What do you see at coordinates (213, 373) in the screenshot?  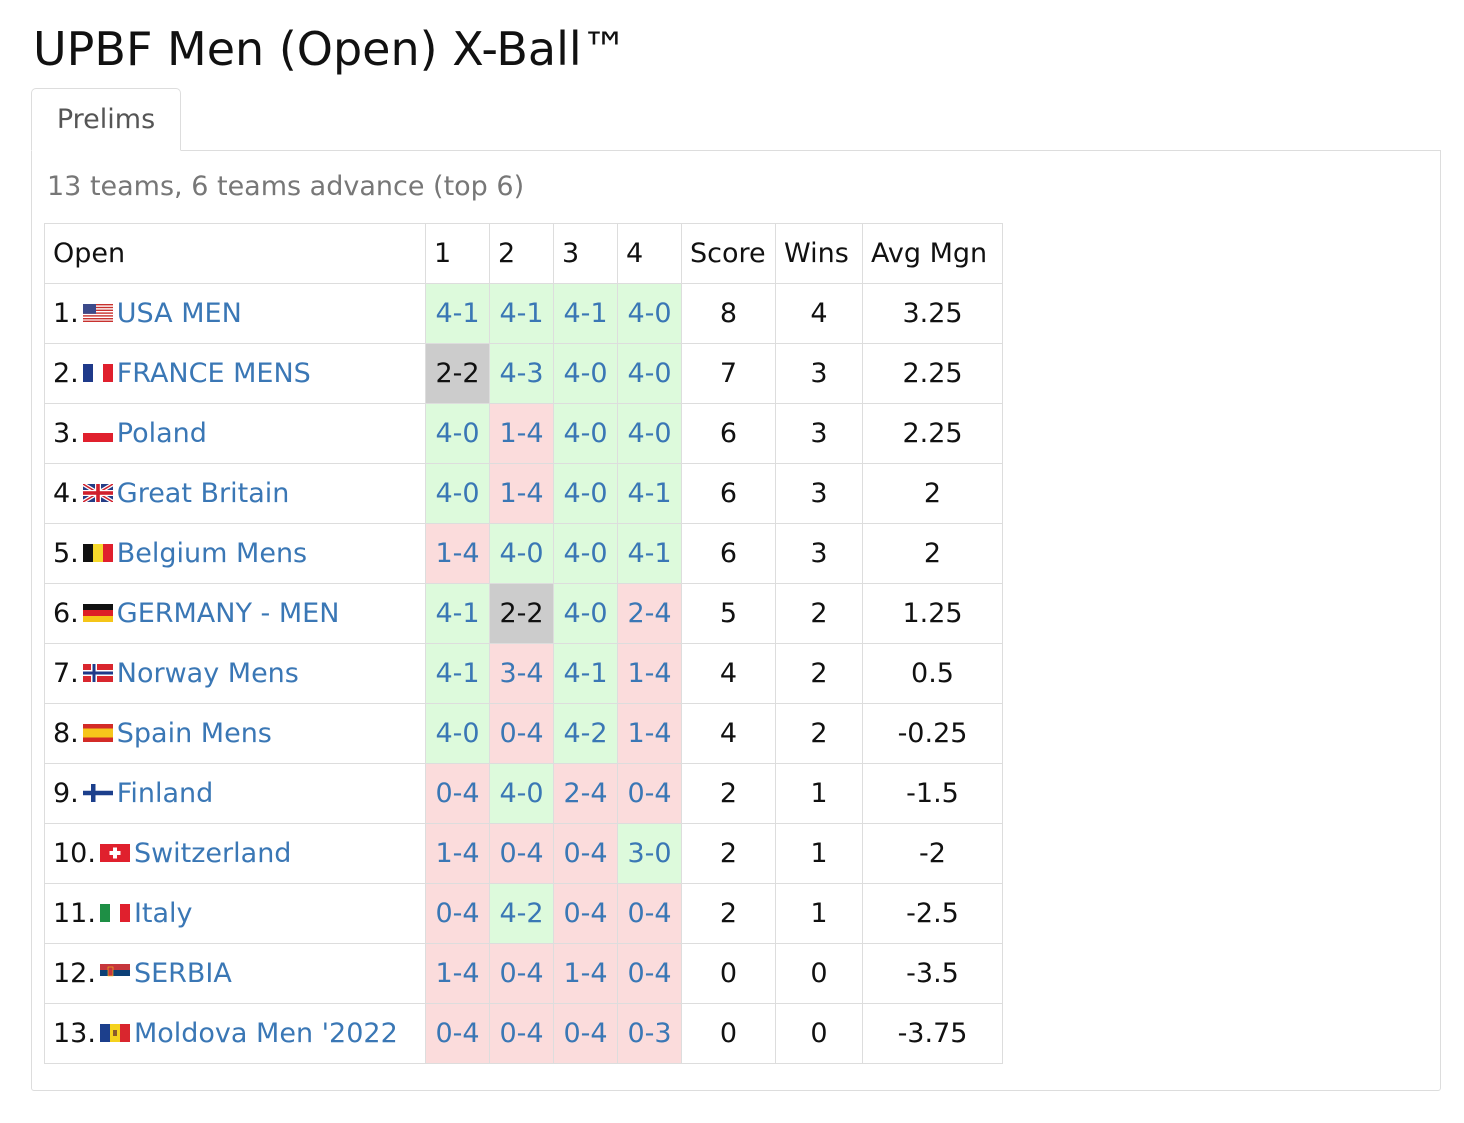 I see `team-link: FRANCE MENS` at bounding box center [213, 373].